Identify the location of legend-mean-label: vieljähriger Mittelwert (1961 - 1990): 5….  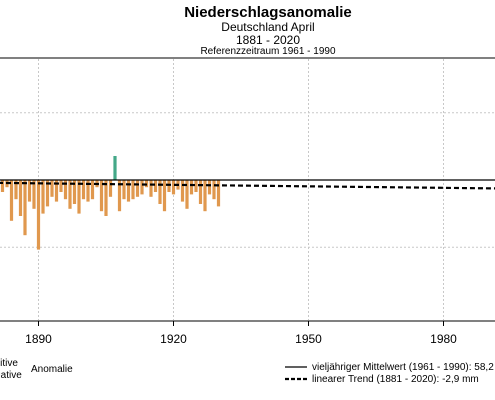
(403, 367).